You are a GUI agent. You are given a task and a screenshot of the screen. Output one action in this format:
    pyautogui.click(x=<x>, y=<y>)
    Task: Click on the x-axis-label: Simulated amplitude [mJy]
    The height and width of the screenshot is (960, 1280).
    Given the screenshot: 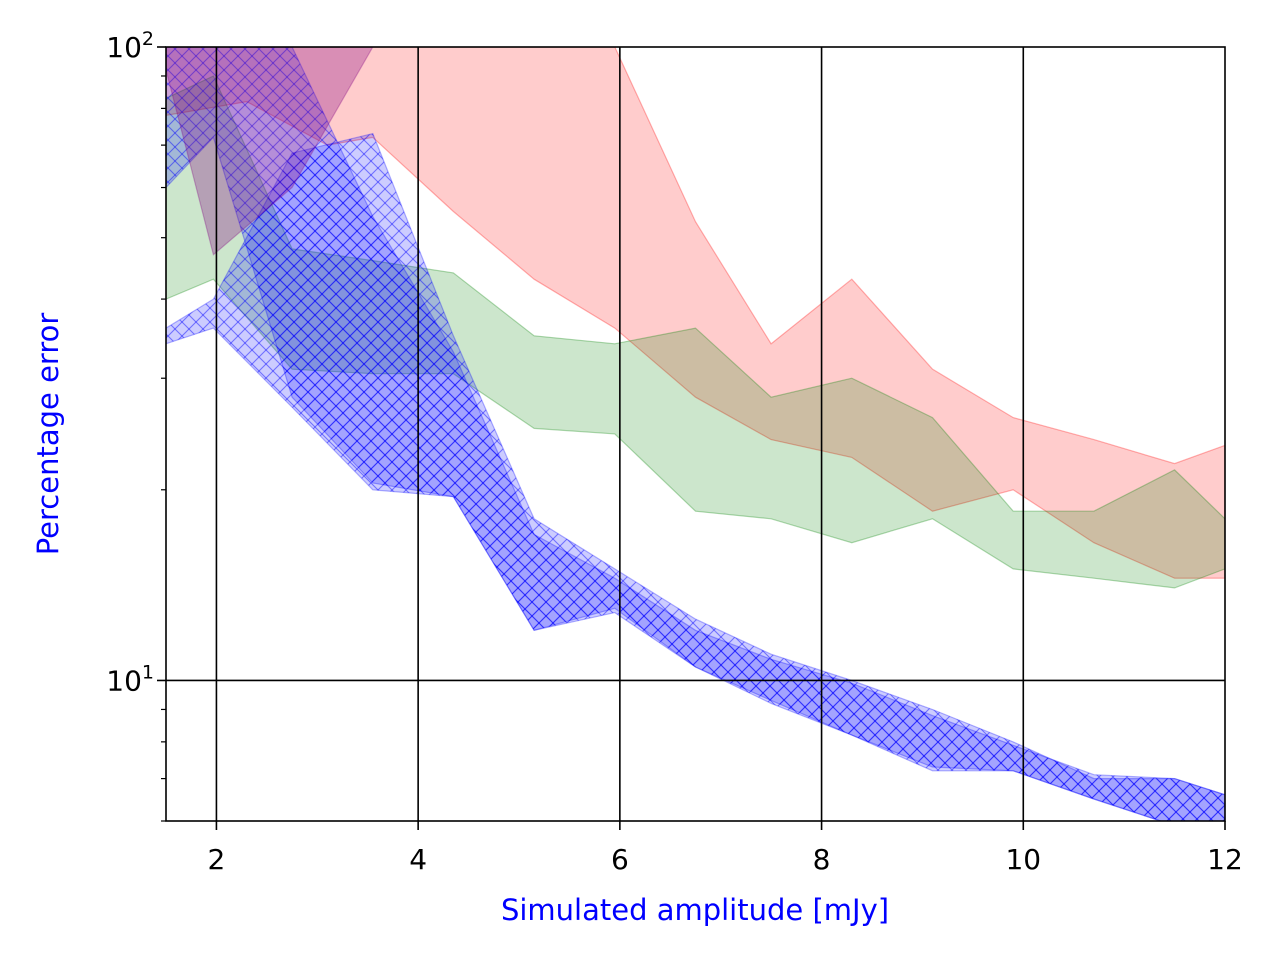 What is the action you would take?
    pyautogui.click(x=695, y=910)
    